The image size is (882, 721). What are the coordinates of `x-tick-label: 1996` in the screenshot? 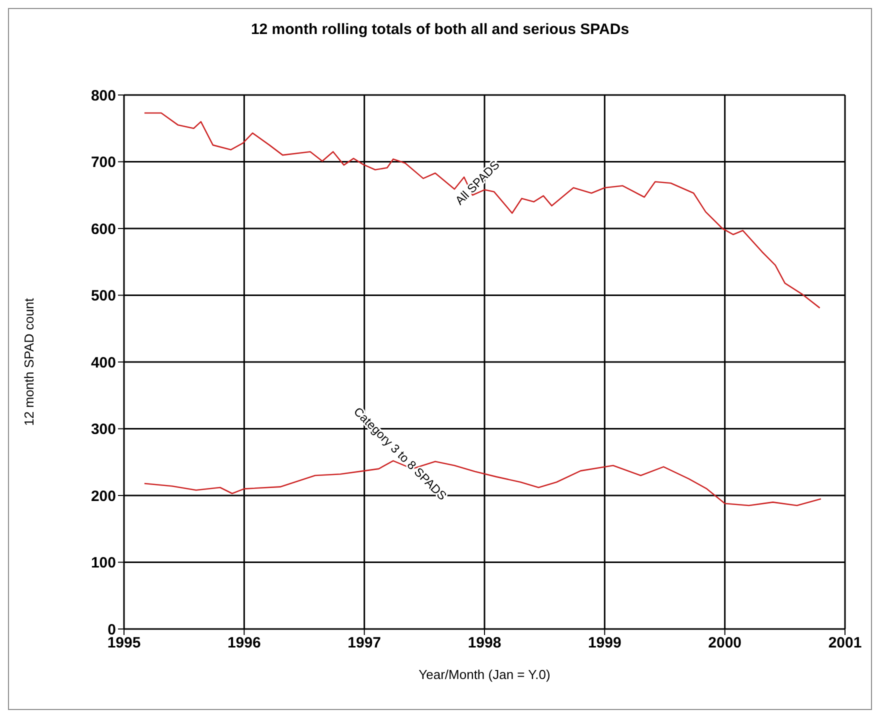 It's located at (244, 643).